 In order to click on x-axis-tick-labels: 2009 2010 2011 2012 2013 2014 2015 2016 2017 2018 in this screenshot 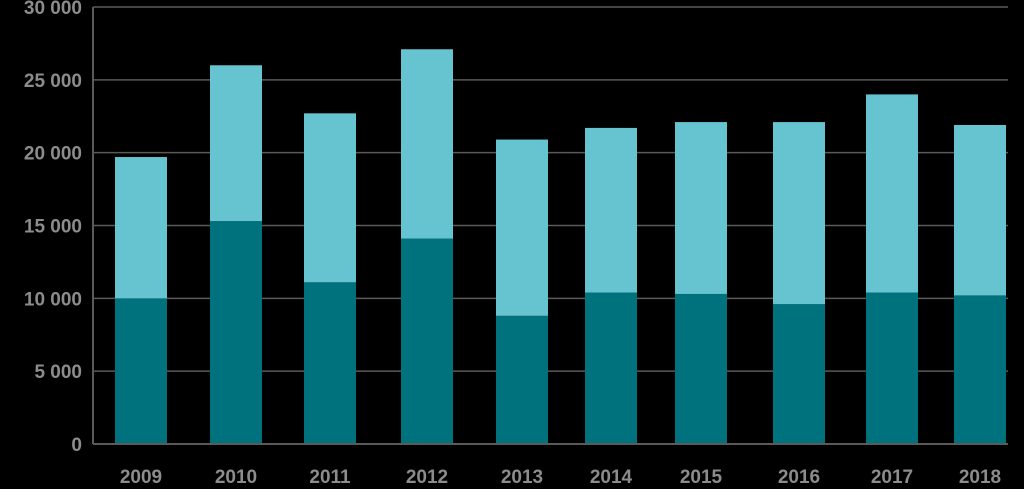, I will do `click(560, 477)`.